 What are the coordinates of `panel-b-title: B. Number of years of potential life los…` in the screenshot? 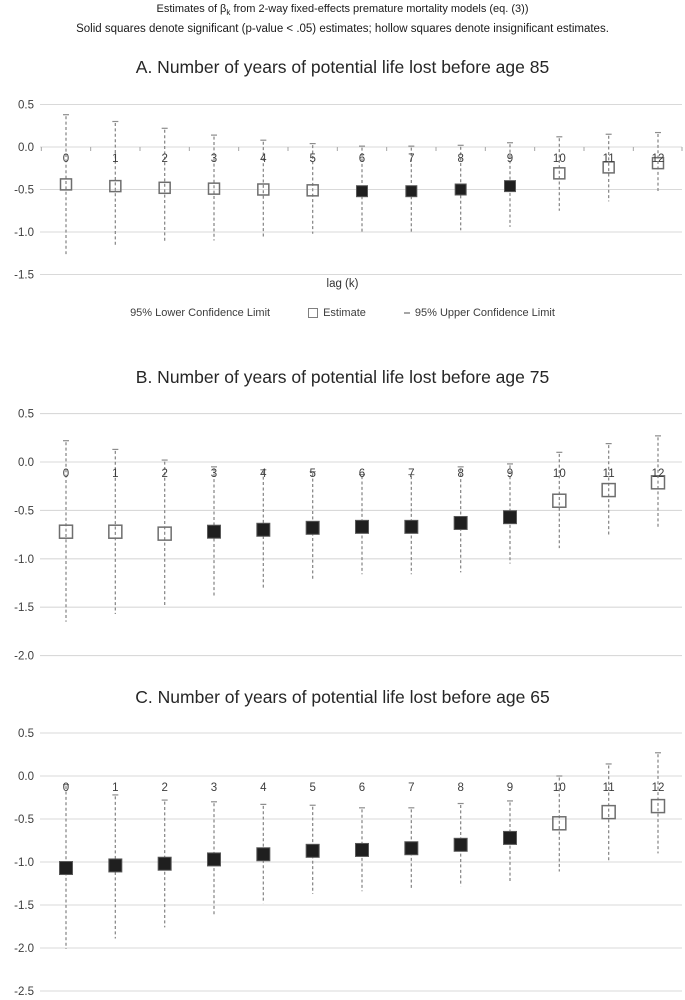 It's located at (342, 377).